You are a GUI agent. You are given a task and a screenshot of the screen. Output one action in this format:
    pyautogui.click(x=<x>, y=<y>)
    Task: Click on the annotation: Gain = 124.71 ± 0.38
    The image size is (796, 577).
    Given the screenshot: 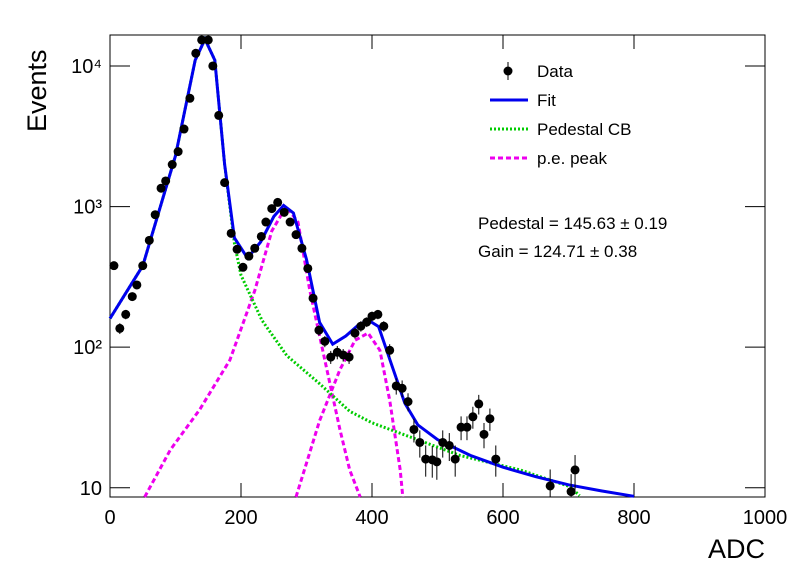 What is the action you would take?
    pyautogui.click(x=557, y=251)
    